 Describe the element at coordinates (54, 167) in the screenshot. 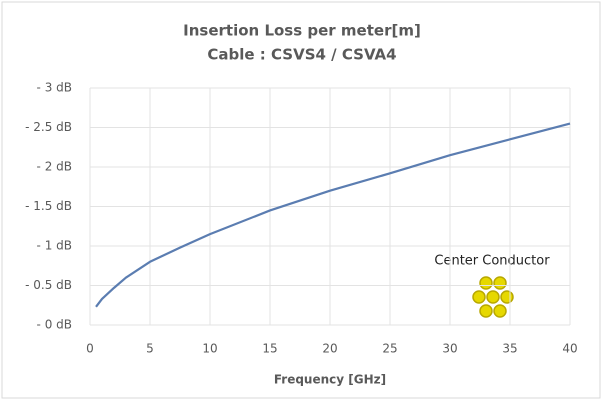

I see `y-tick-label: - 2 dB` at that location.